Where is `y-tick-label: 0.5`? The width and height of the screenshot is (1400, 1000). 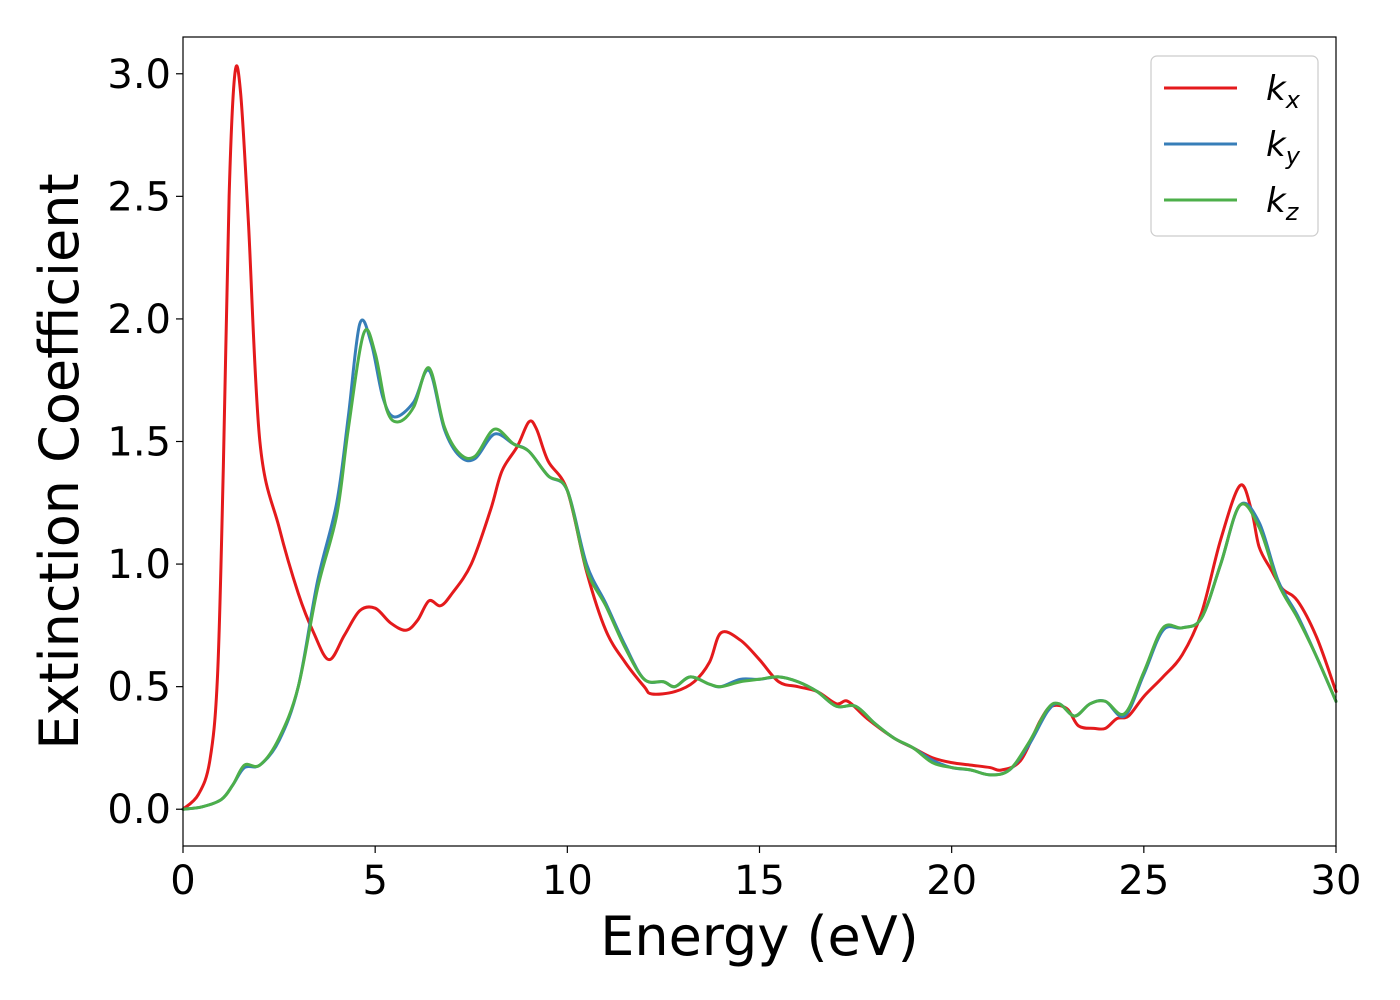
y-tick-label: 0.5 is located at coordinates (139, 688).